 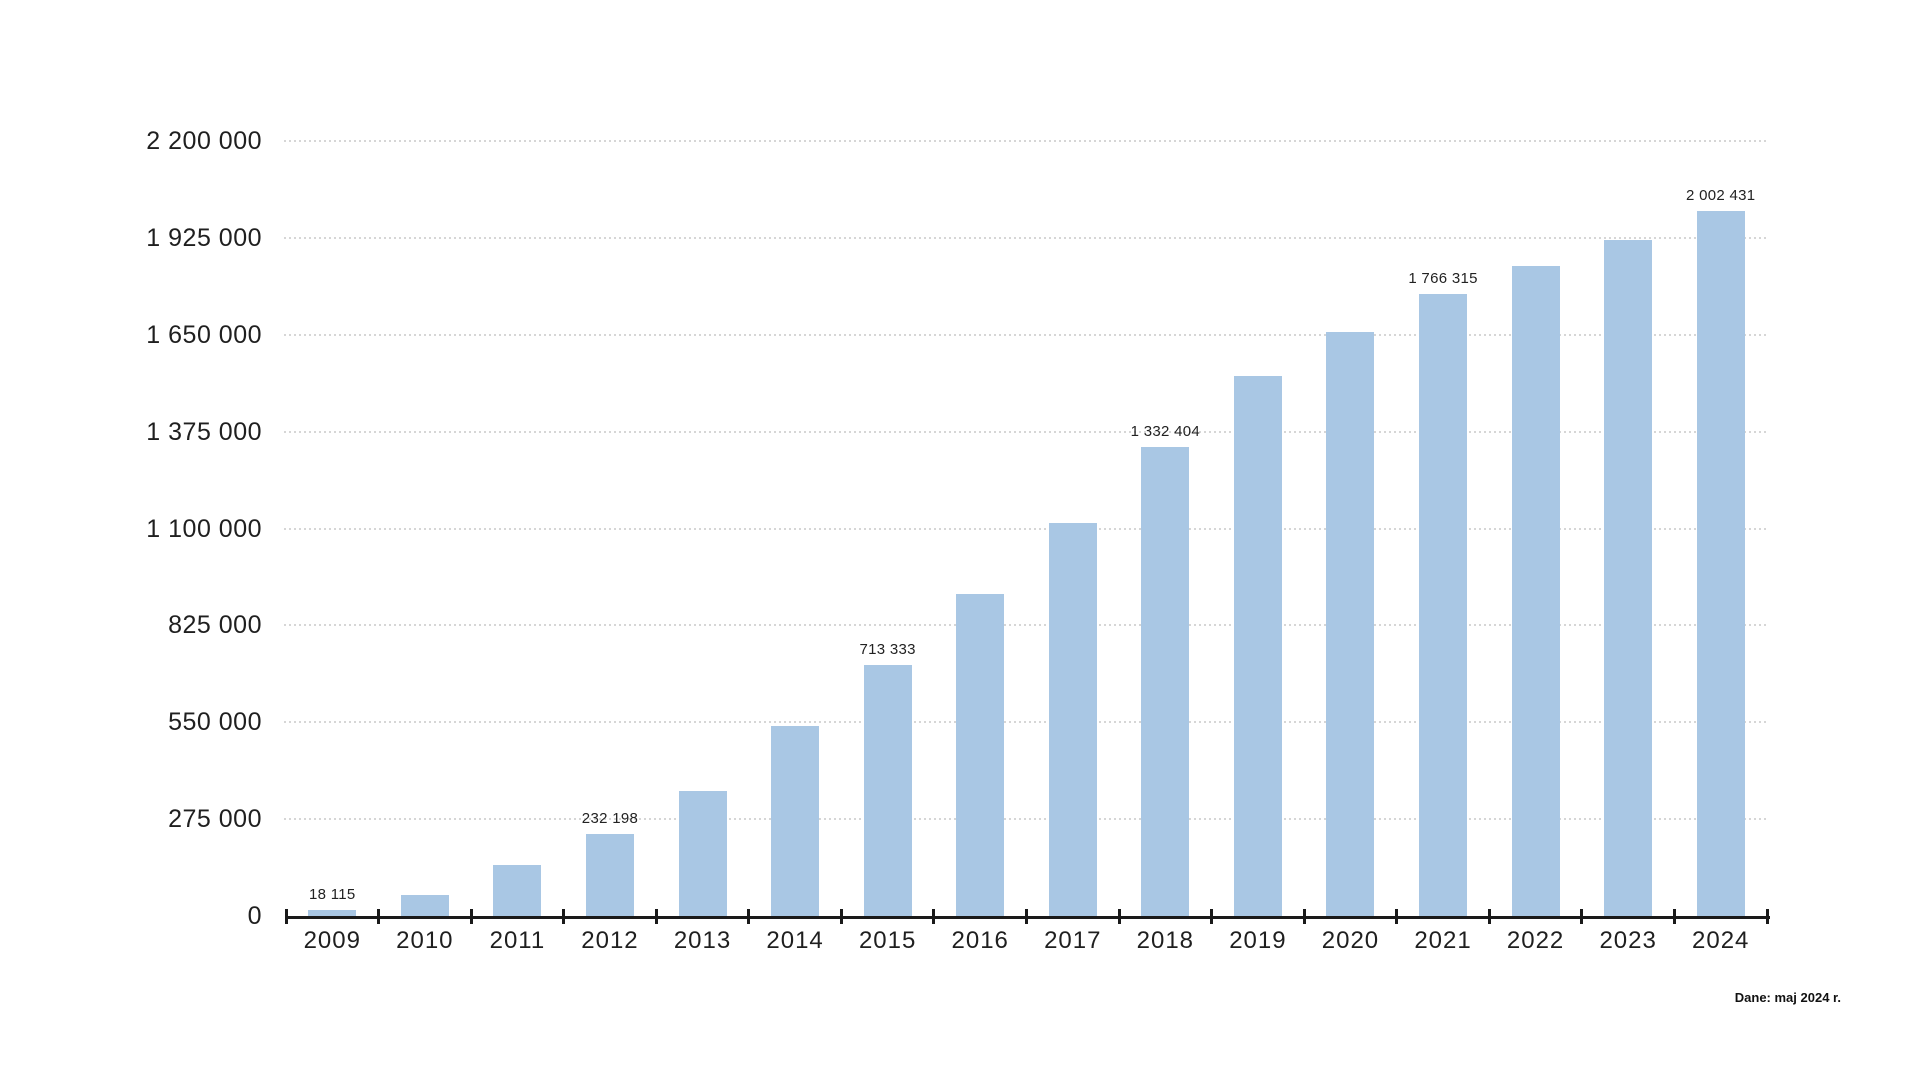 What do you see at coordinates (332, 940) in the screenshot?
I see `x-axis-label-2009: 2009` at bounding box center [332, 940].